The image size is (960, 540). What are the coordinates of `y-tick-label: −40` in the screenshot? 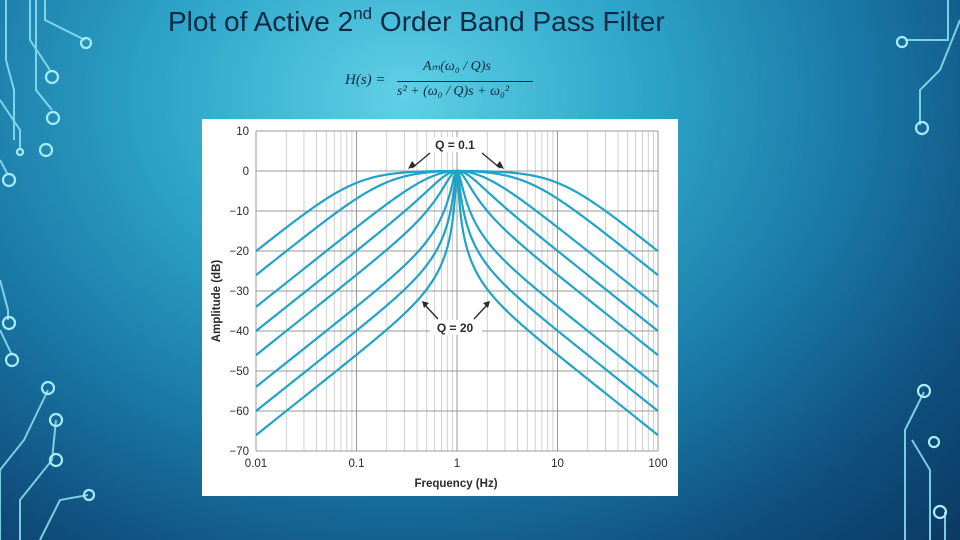 It's located at (239, 332).